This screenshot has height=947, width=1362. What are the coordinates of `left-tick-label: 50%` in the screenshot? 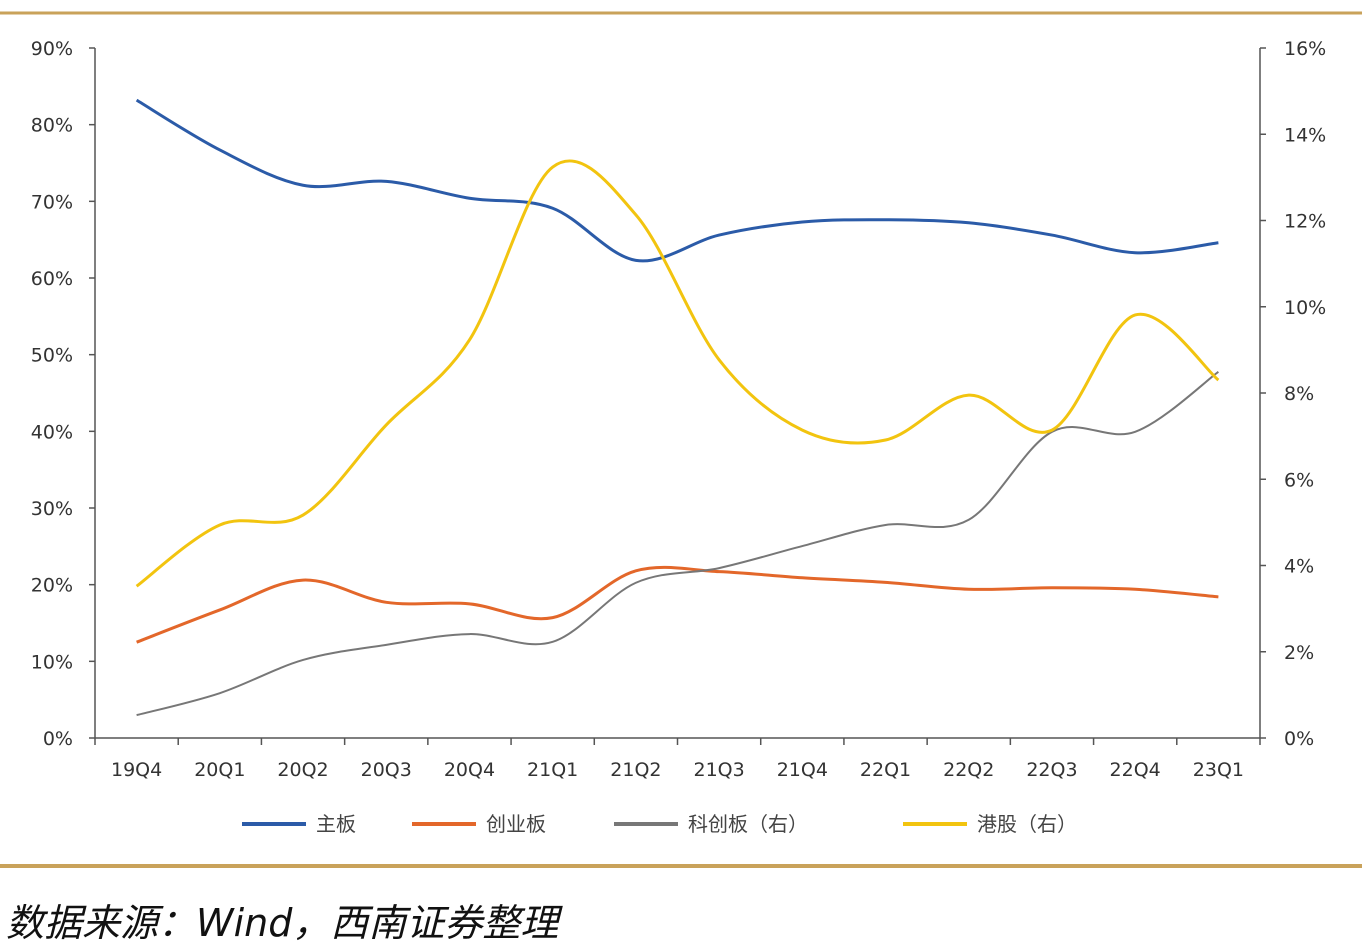 It's located at (52, 356).